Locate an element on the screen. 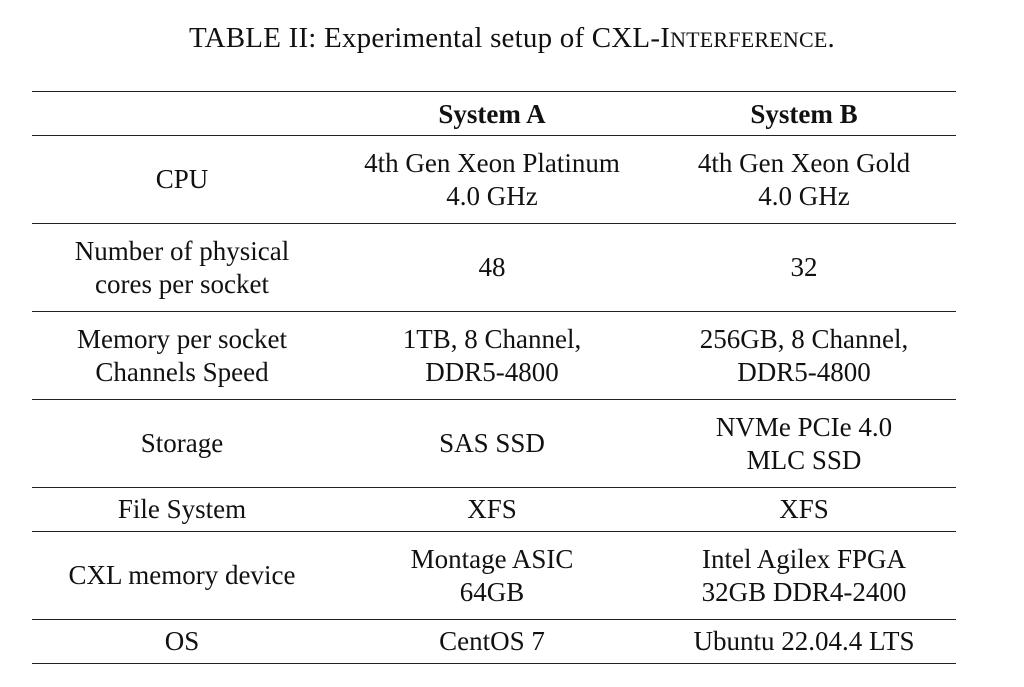 This screenshot has width=1024, height=687. system-a-cell: 4th Gen Xeon Platinum 4.0 GHz is located at coordinates (492, 180).